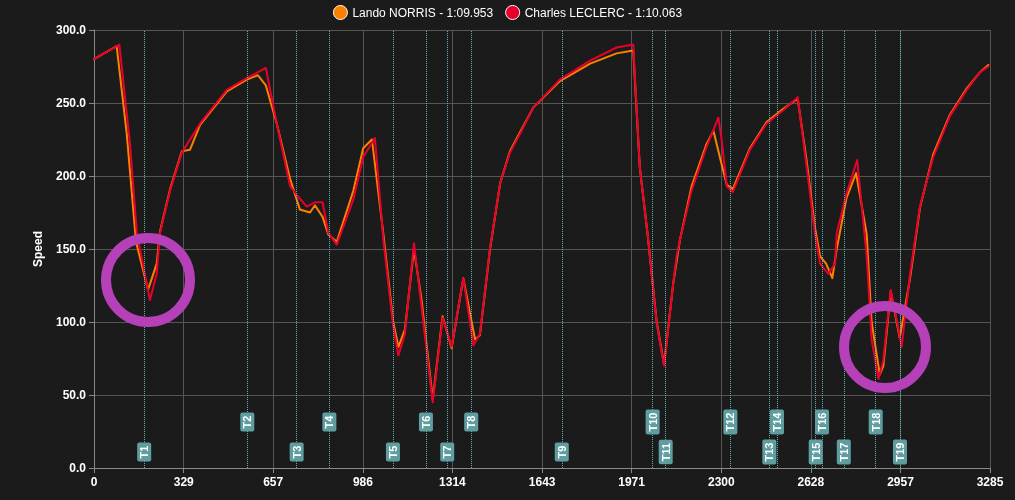 The image size is (1015, 500). I want to click on y-tick-label: 50.0, so click(74, 395).